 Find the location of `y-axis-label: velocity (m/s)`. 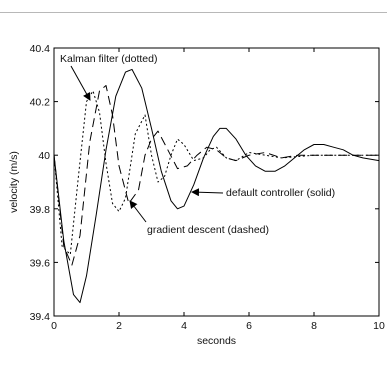

y-axis-label: velocity (m/s) is located at coordinates (14, 182).